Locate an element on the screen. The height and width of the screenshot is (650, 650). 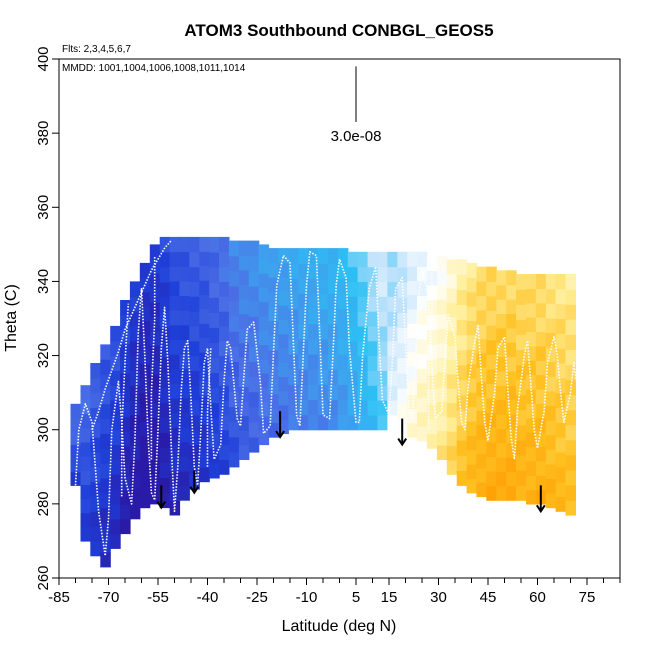
x-tick-label: -55 is located at coordinates (158, 597).